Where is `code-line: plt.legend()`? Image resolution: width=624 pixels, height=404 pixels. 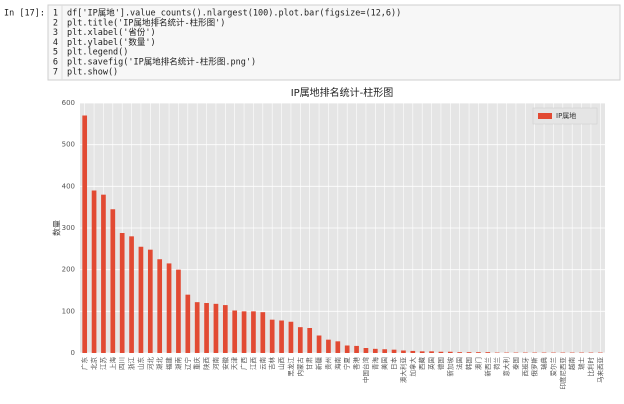 code-line: plt.legend() is located at coordinates (97, 53).